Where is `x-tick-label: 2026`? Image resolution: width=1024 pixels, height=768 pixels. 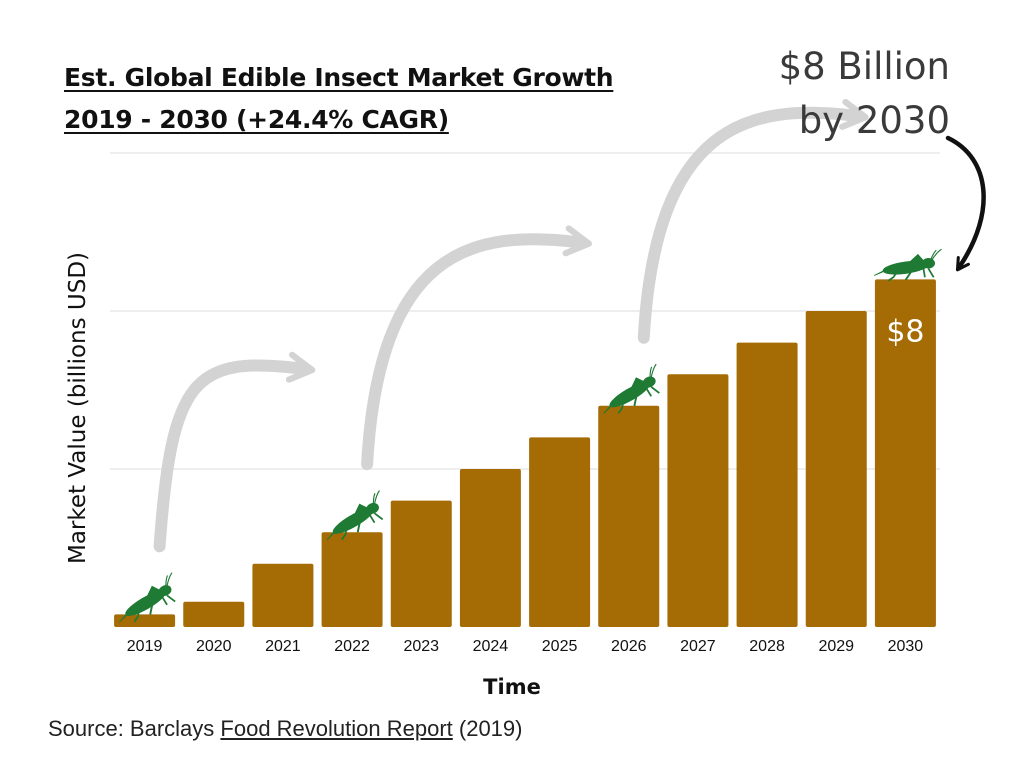 x-tick-label: 2026 is located at coordinates (629, 646).